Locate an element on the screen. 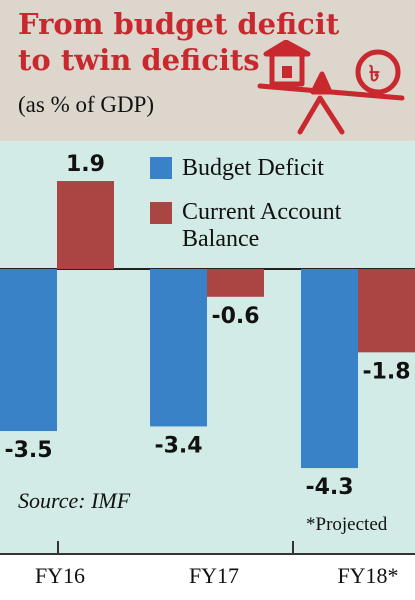 The height and width of the screenshot is (600, 415). chart-subtitle: (as % of GDP) is located at coordinates (86, 104).